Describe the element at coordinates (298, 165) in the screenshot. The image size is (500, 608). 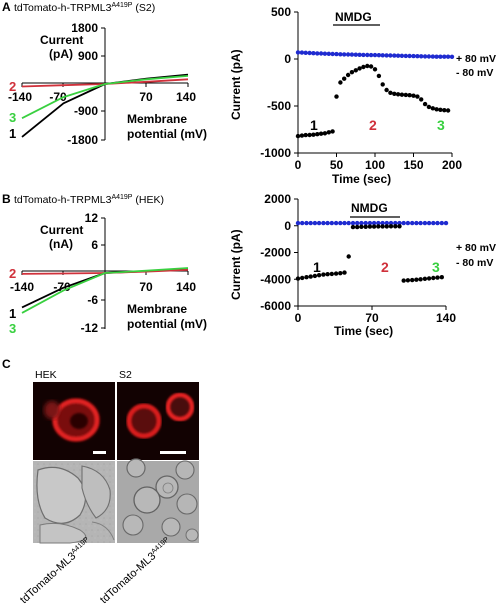
I see `time-a-xtick-0: 0` at that location.